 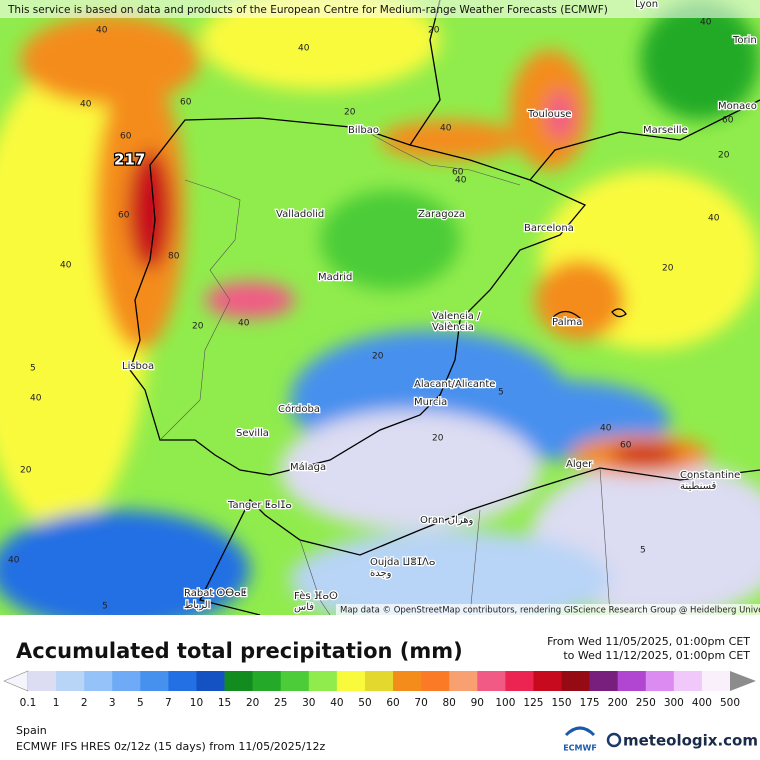 What do you see at coordinates (579, 464) in the screenshot?
I see `city-label: Alger` at bounding box center [579, 464].